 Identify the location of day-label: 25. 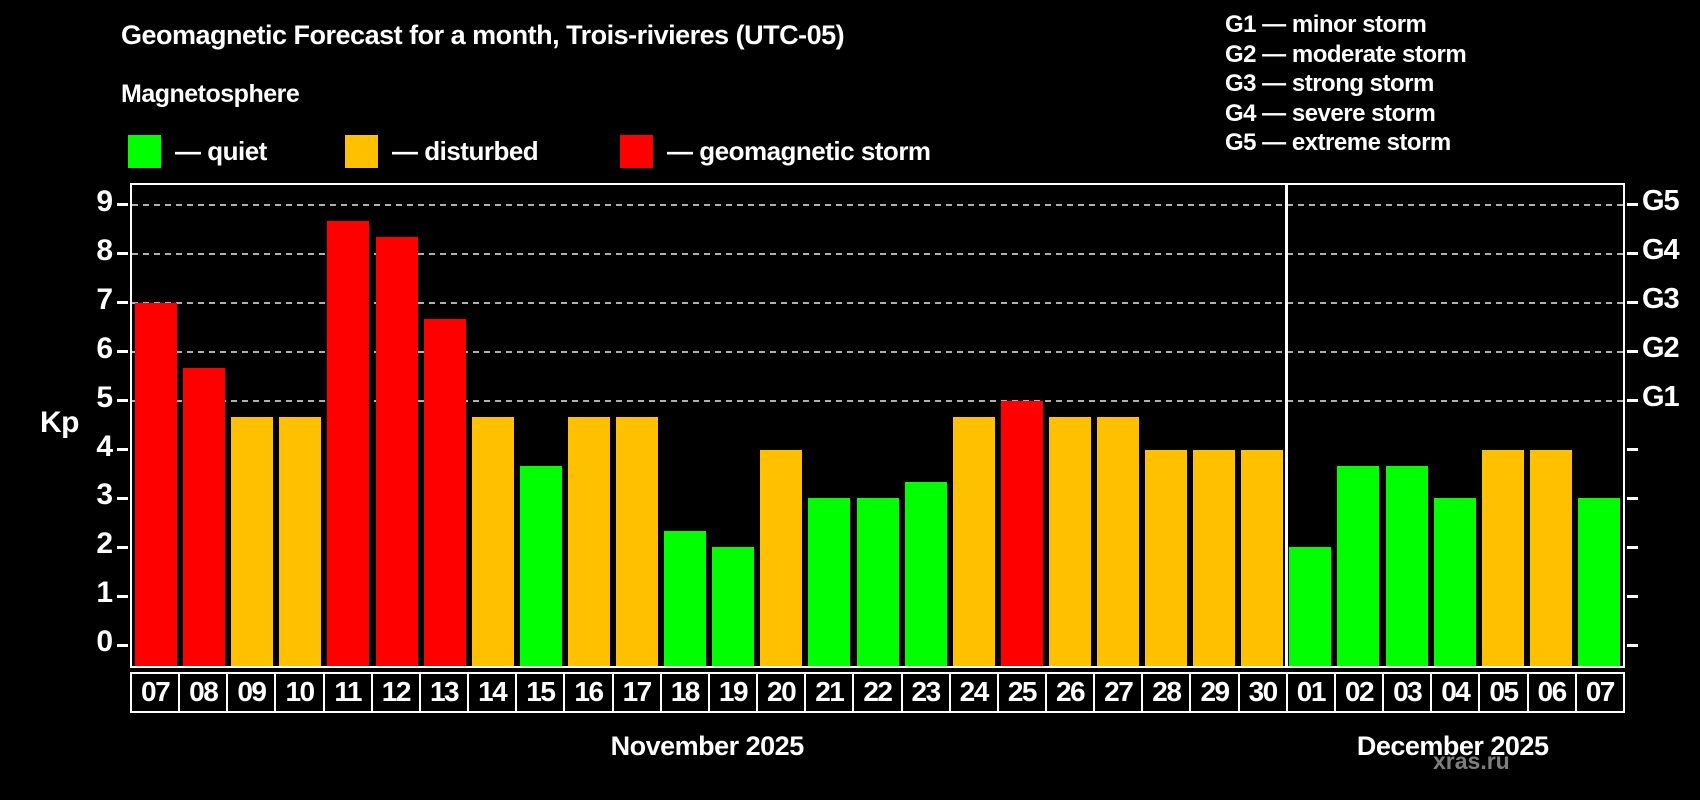
(1020, 692).